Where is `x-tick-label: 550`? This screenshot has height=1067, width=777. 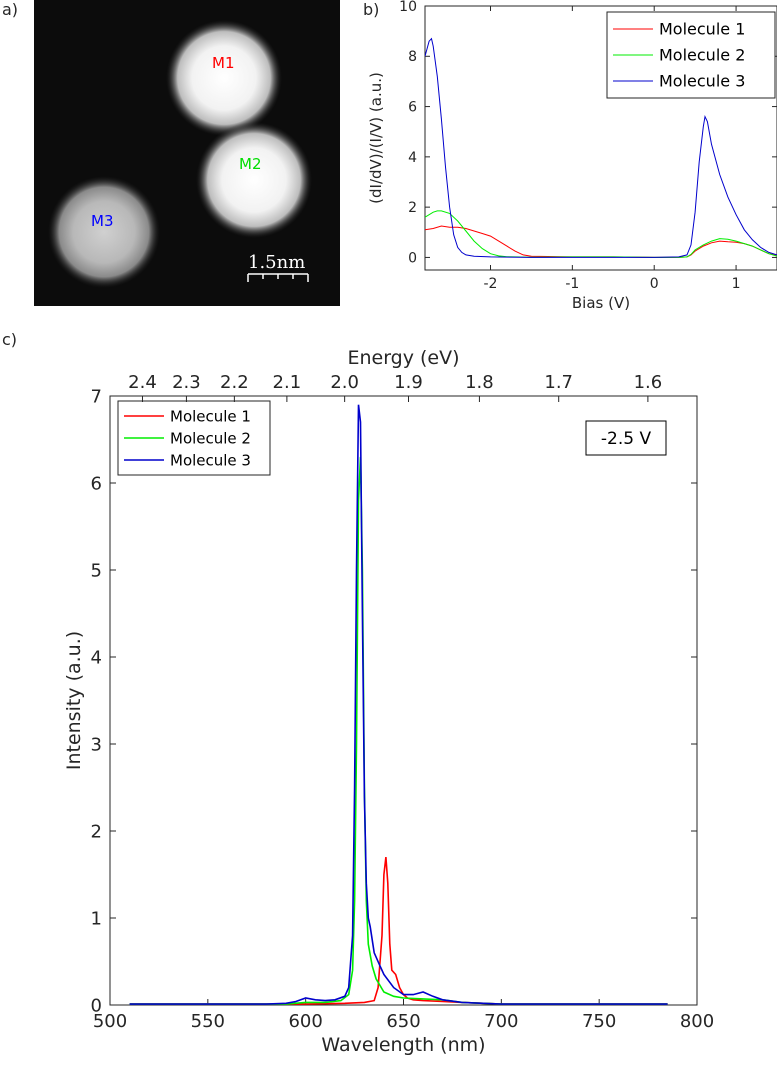
x-tick-label: 550 is located at coordinates (208, 1021).